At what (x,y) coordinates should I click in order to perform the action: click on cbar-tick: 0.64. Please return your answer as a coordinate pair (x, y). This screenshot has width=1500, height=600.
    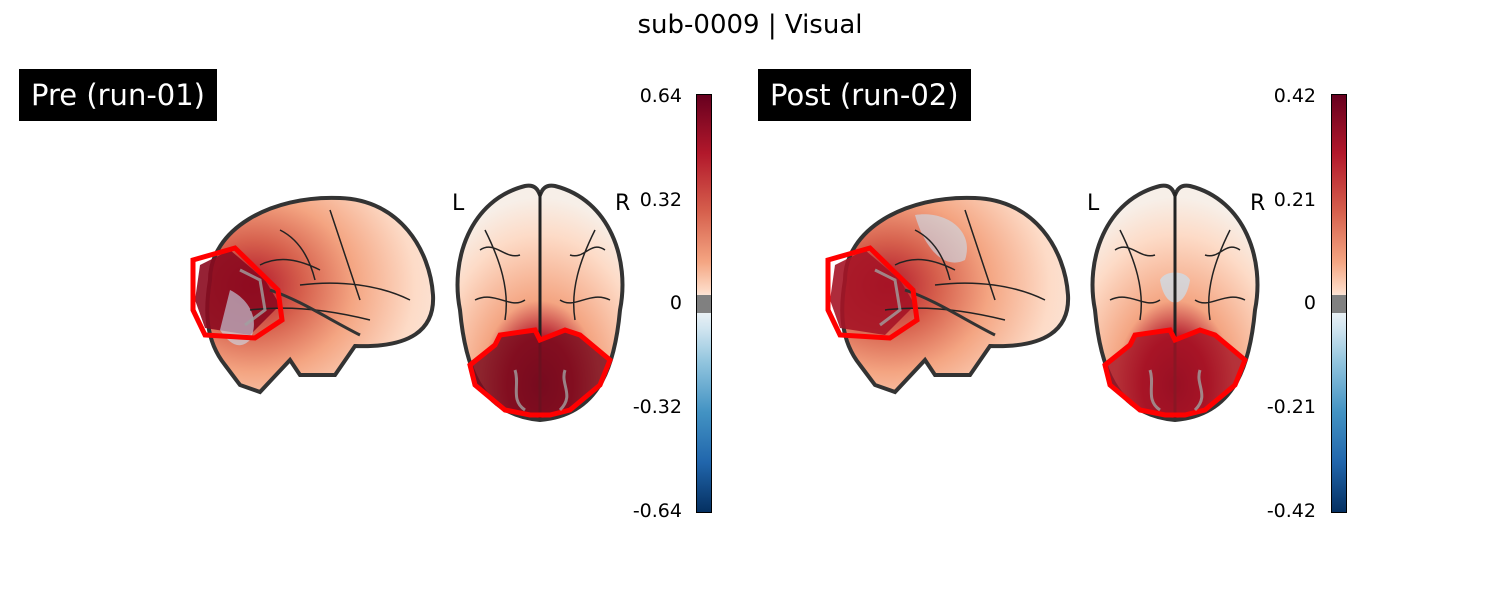
    Looking at the image, I should click on (660, 96).